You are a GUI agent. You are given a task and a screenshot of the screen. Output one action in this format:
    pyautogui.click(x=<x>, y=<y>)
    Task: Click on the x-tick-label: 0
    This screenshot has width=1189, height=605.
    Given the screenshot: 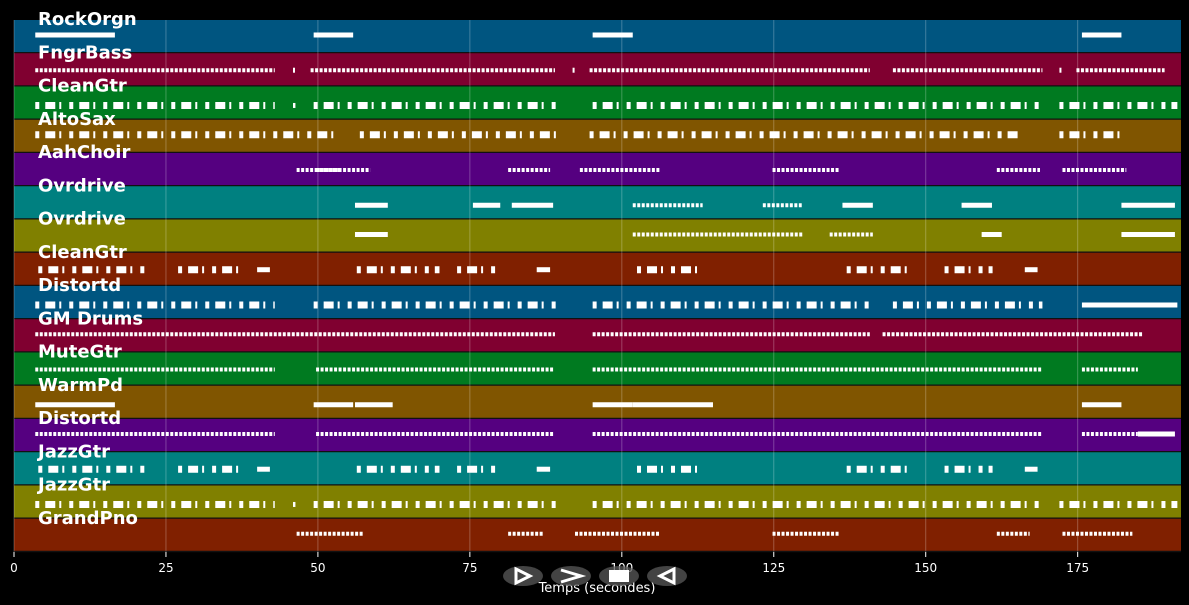 What is the action you would take?
    pyautogui.click(x=14, y=568)
    